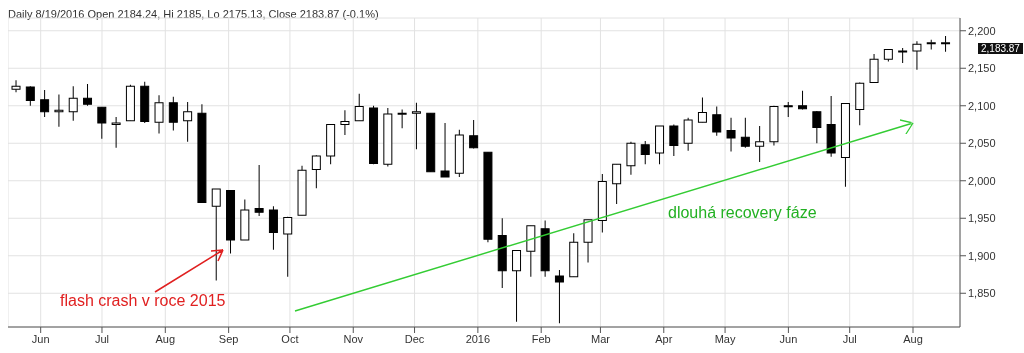  I want to click on x-tick-label: Dec, so click(414, 338).